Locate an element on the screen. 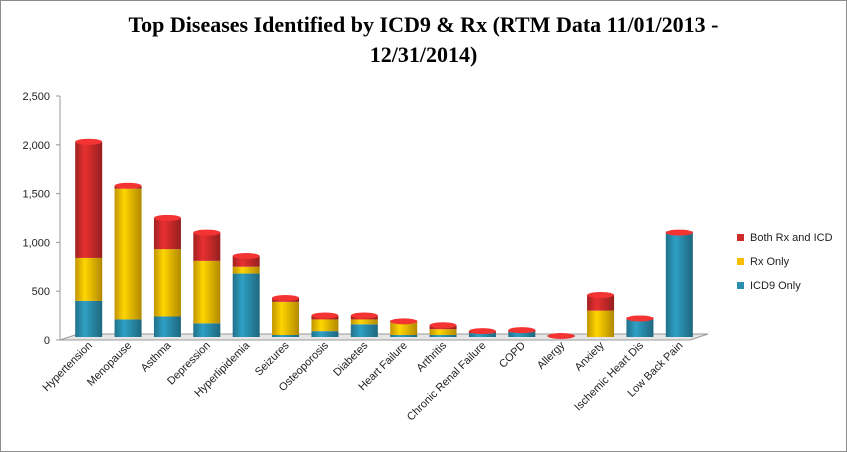  bar-ischemic-heart-dis-icd9-only is located at coordinates (640, 328).